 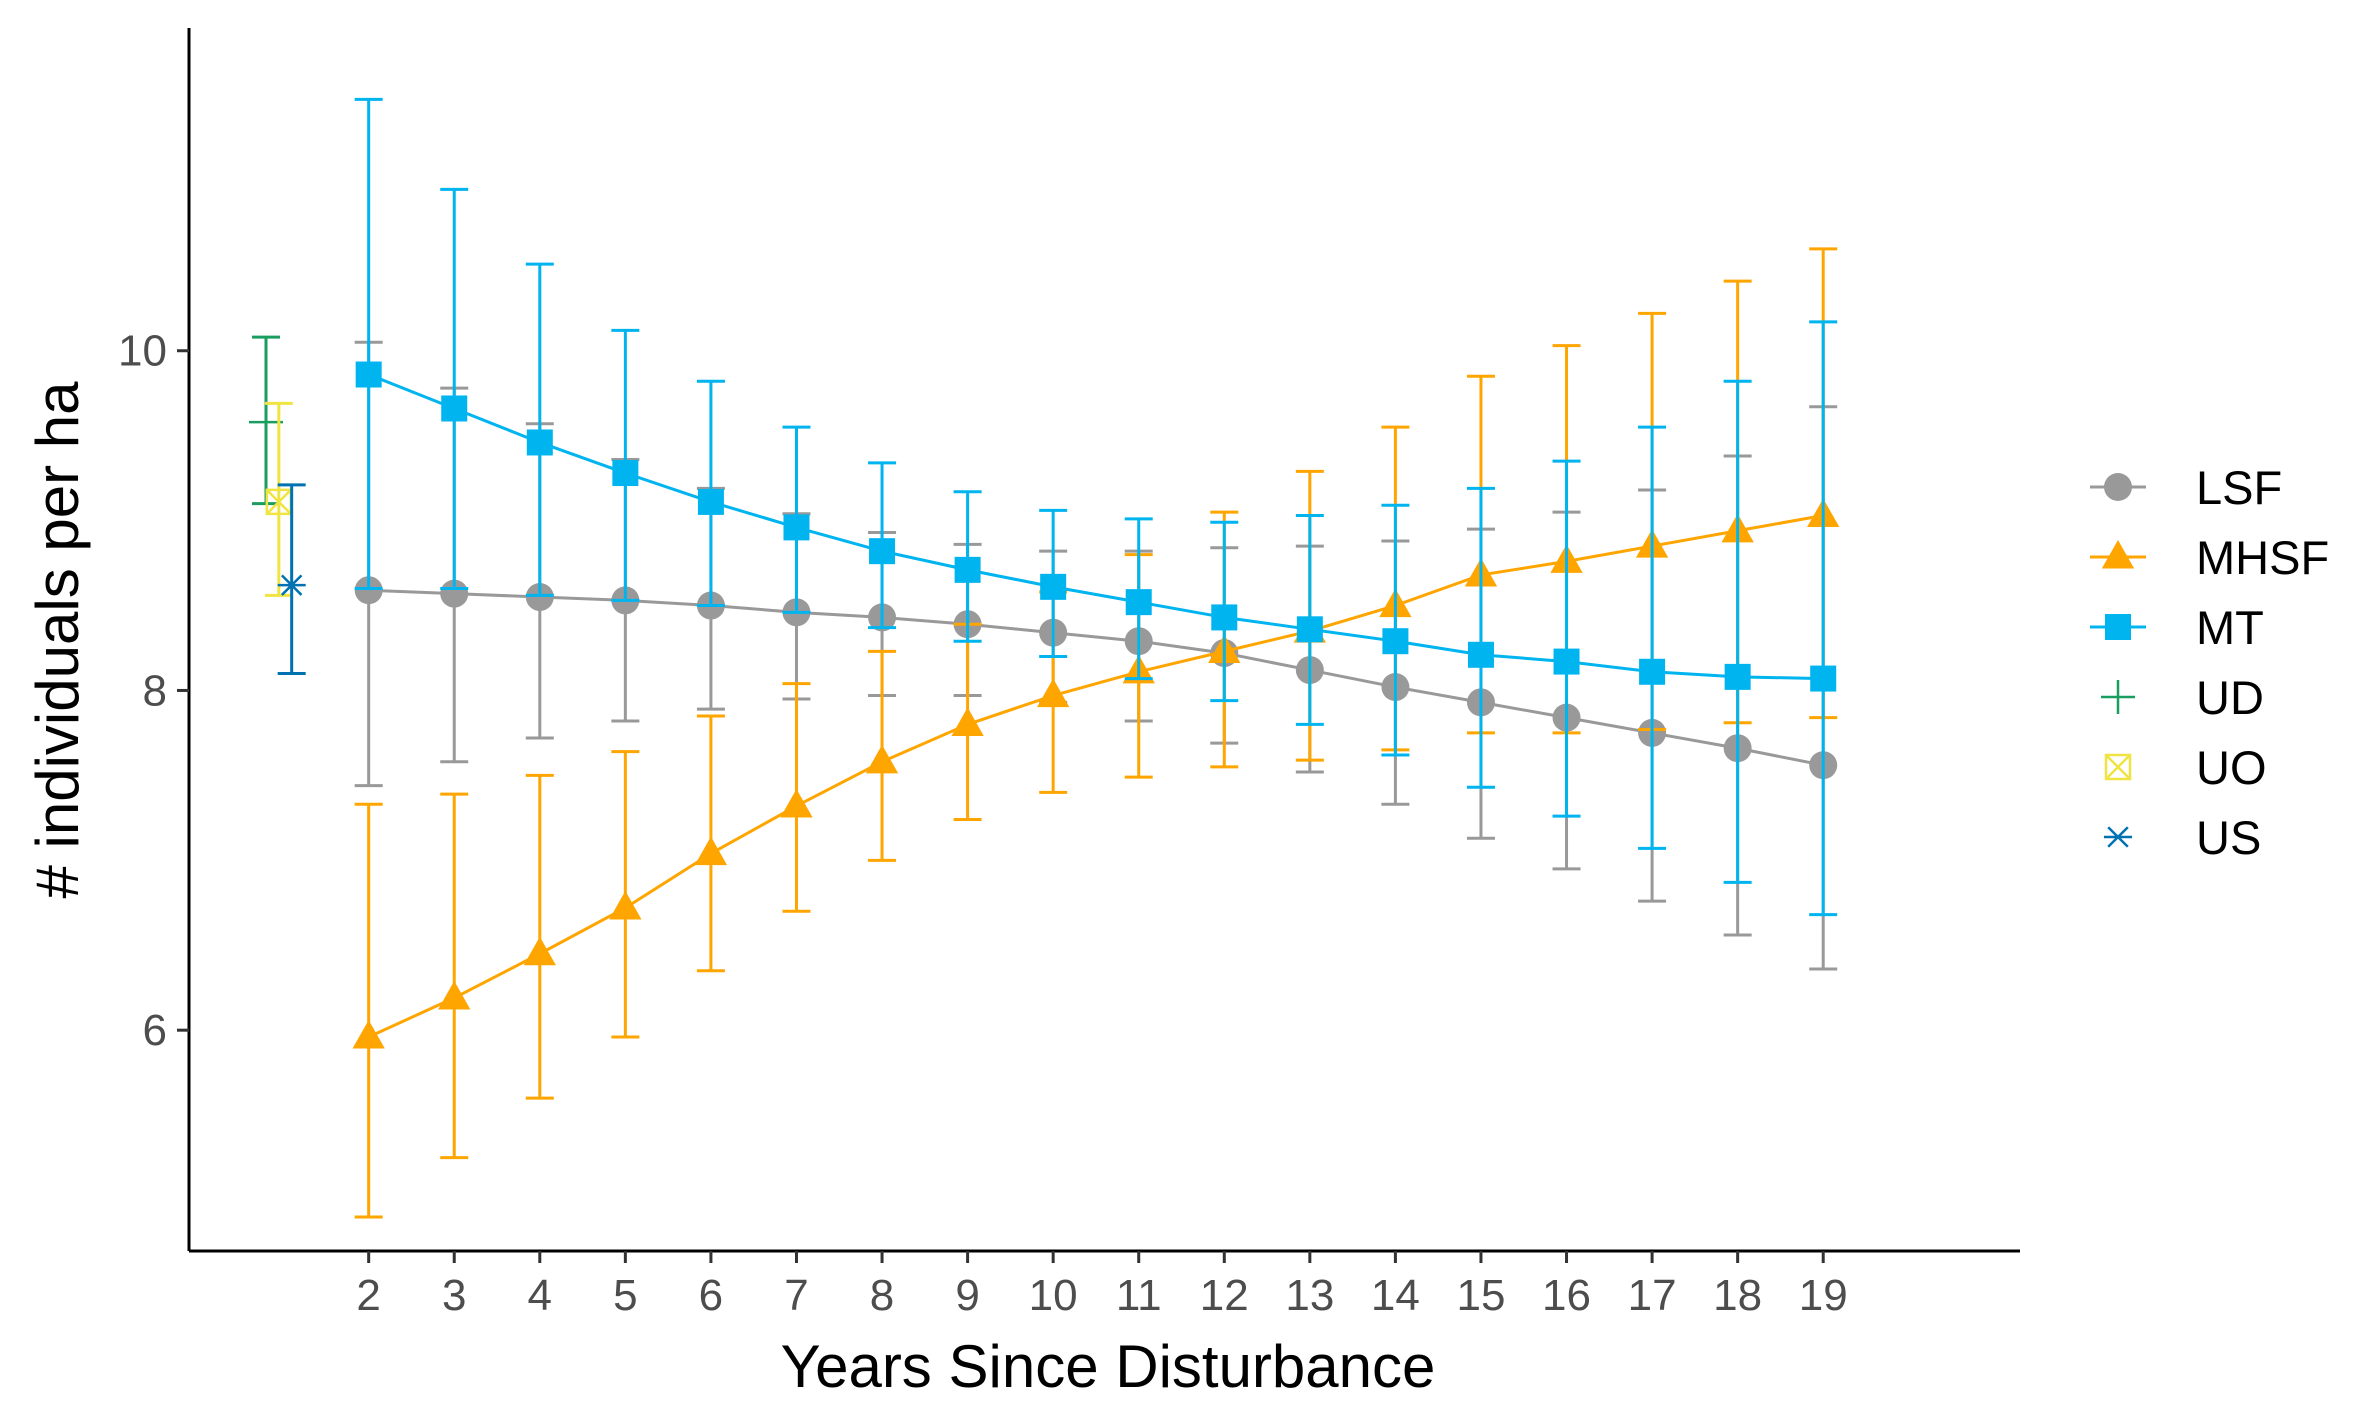 What do you see at coordinates (1566, 1295) in the screenshot?
I see `x-tick-label: 16` at bounding box center [1566, 1295].